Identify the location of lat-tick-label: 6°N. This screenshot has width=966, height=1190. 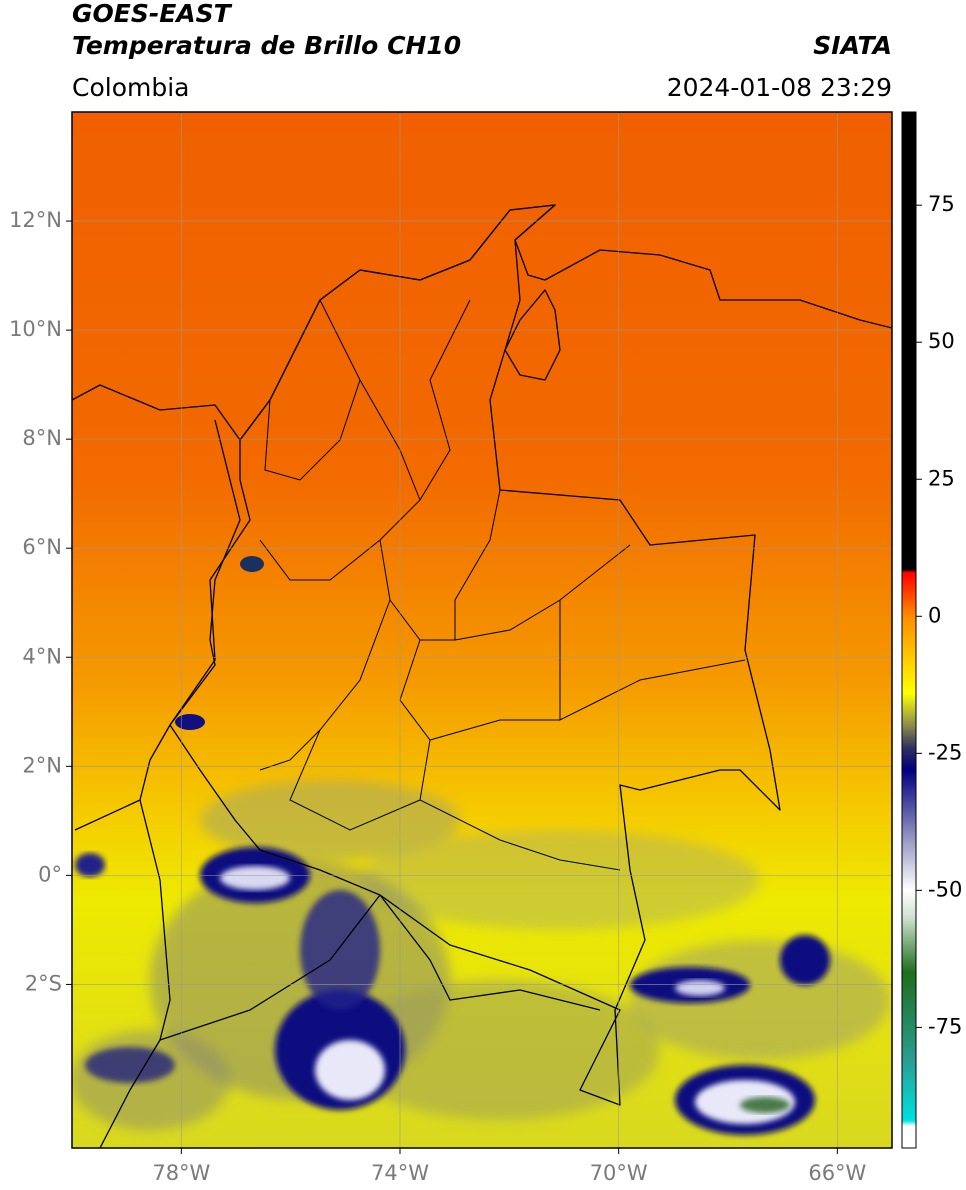
(42, 547).